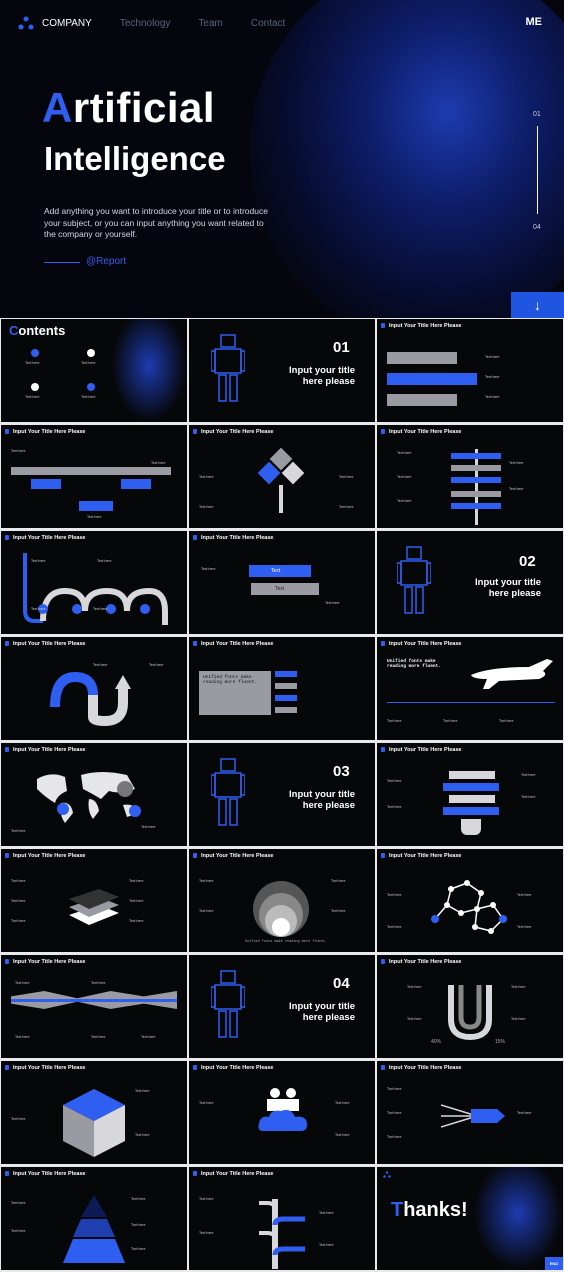  Describe the element at coordinates (206, 1199) in the screenshot. I see `branch-text-1: Text here` at that location.